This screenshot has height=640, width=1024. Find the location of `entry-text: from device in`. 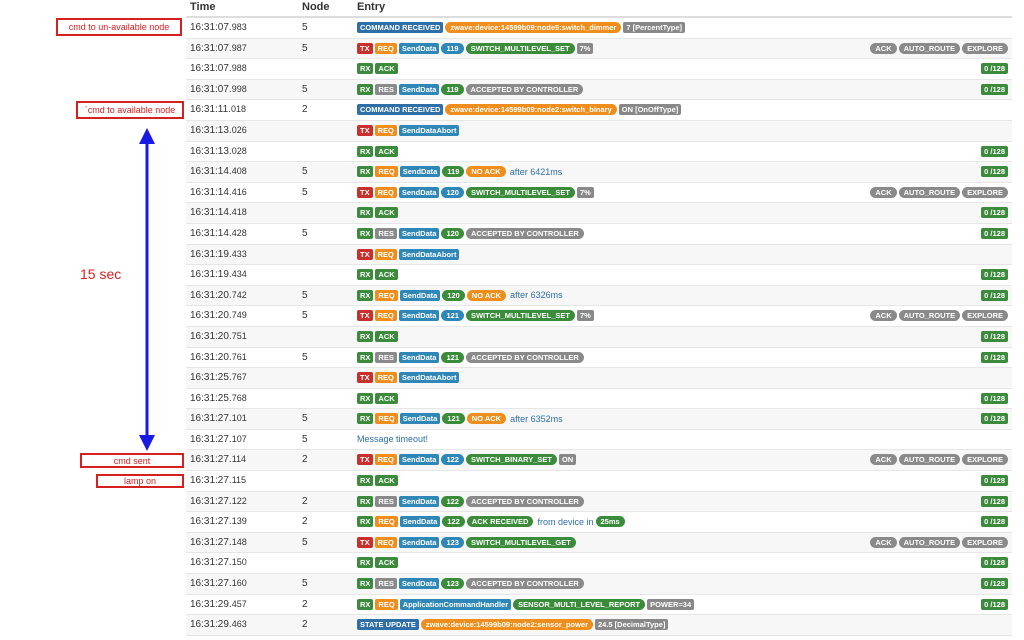

entry-text: from device in is located at coordinates (565, 521).